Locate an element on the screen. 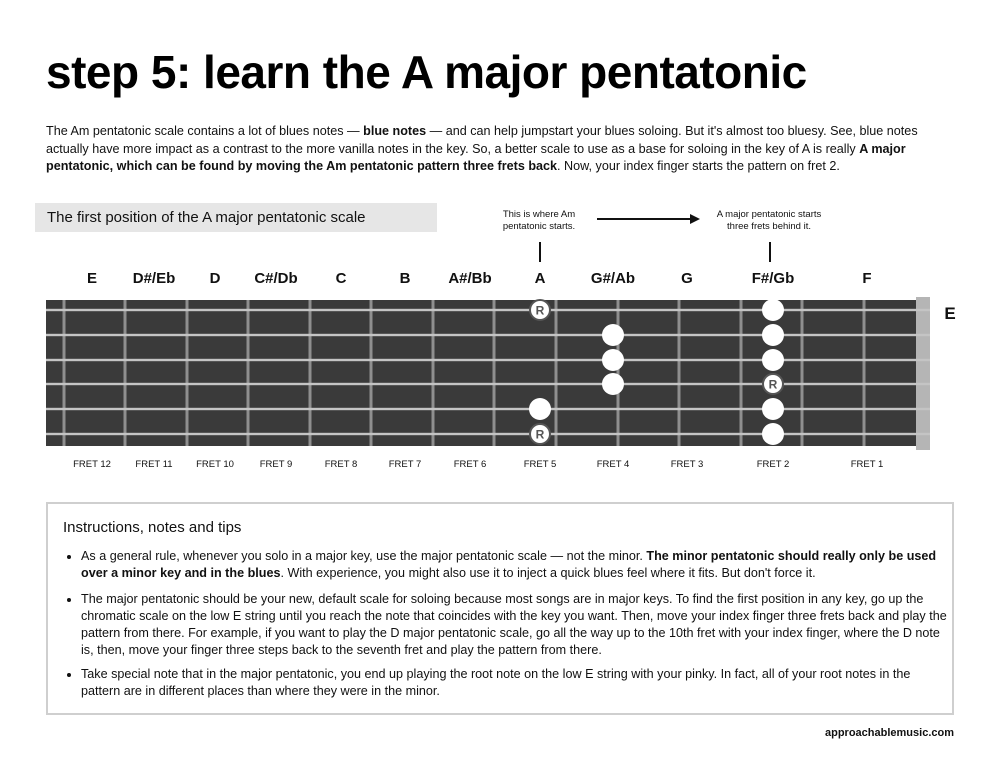 The width and height of the screenshot is (1000, 773). fret-label: FRET 5 is located at coordinates (540, 464).